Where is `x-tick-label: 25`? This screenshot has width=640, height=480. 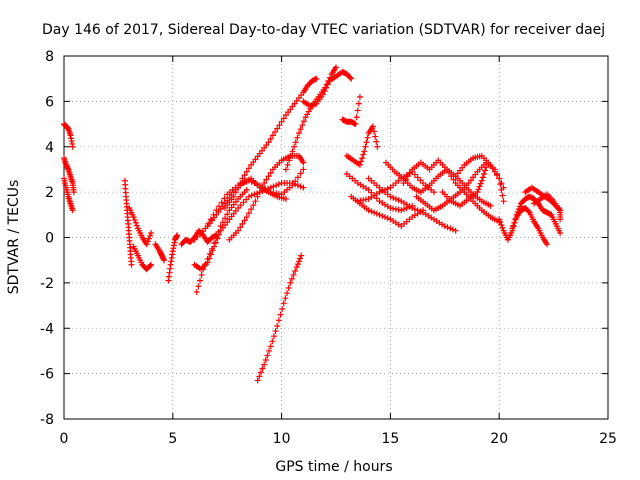 x-tick-label: 25 is located at coordinates (608, 439).